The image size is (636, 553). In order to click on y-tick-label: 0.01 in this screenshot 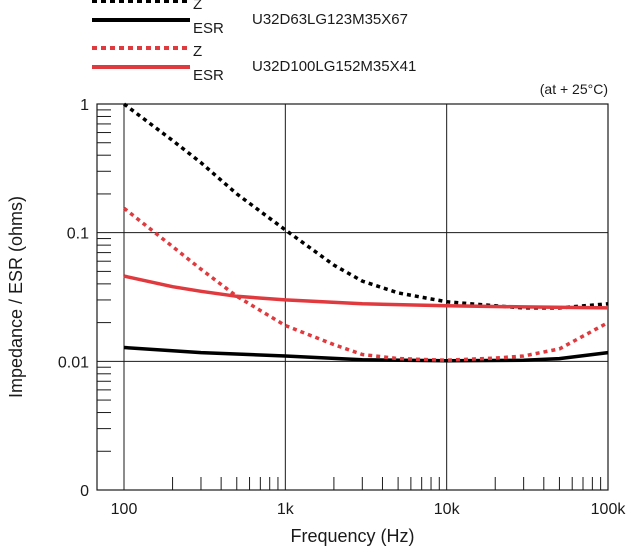, I will do `click(73, 362)`.